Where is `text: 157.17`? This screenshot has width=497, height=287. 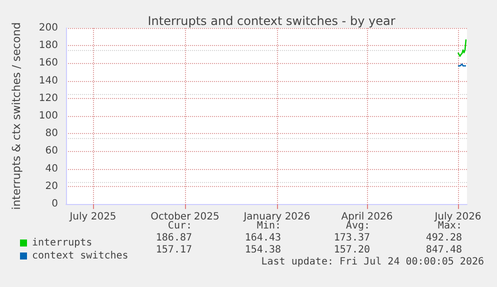 text: 157.17 is located at coordinates (174, 250).